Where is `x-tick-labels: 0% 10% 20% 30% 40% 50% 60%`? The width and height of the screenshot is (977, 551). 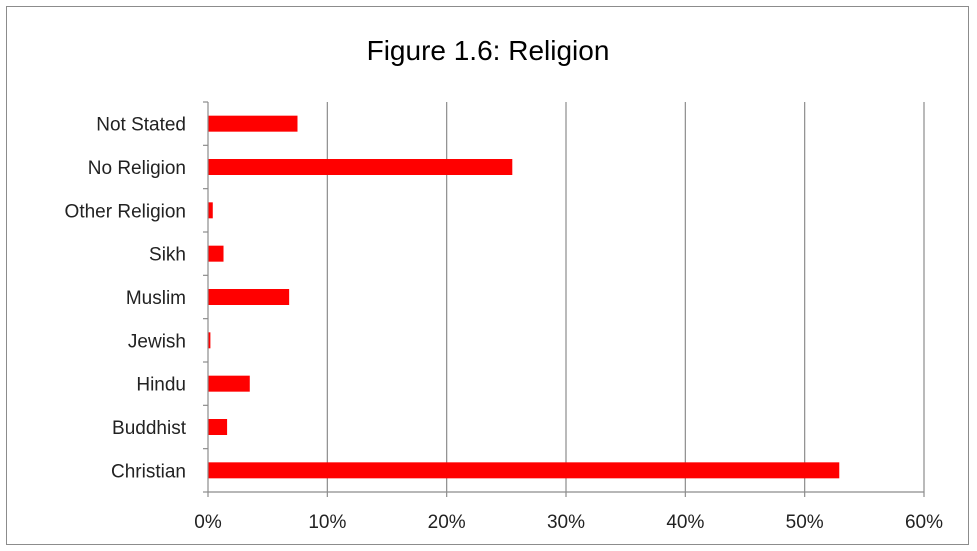 x-tick-labels: 0% 10% 20% 30% 40% 50% 60% is located at coordinates (568, 522).